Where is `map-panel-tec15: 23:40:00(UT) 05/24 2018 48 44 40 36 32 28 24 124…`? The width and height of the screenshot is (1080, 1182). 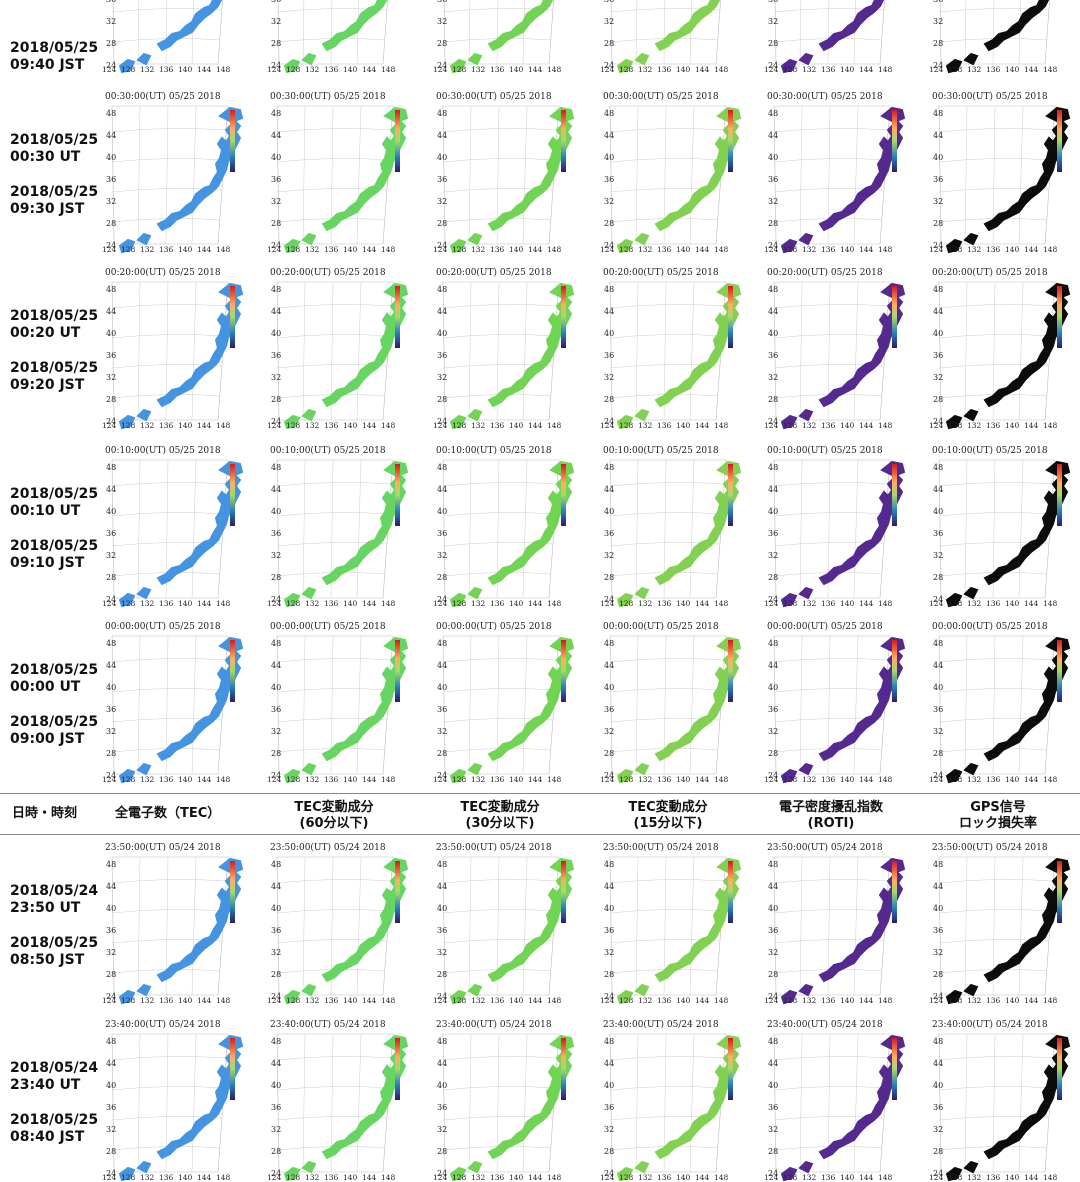 map-panel-tec15: 23:40:00(UT) 05/24 2018 48 44 40 36 32 28 24 124… is located at coordinates (673, 1101).